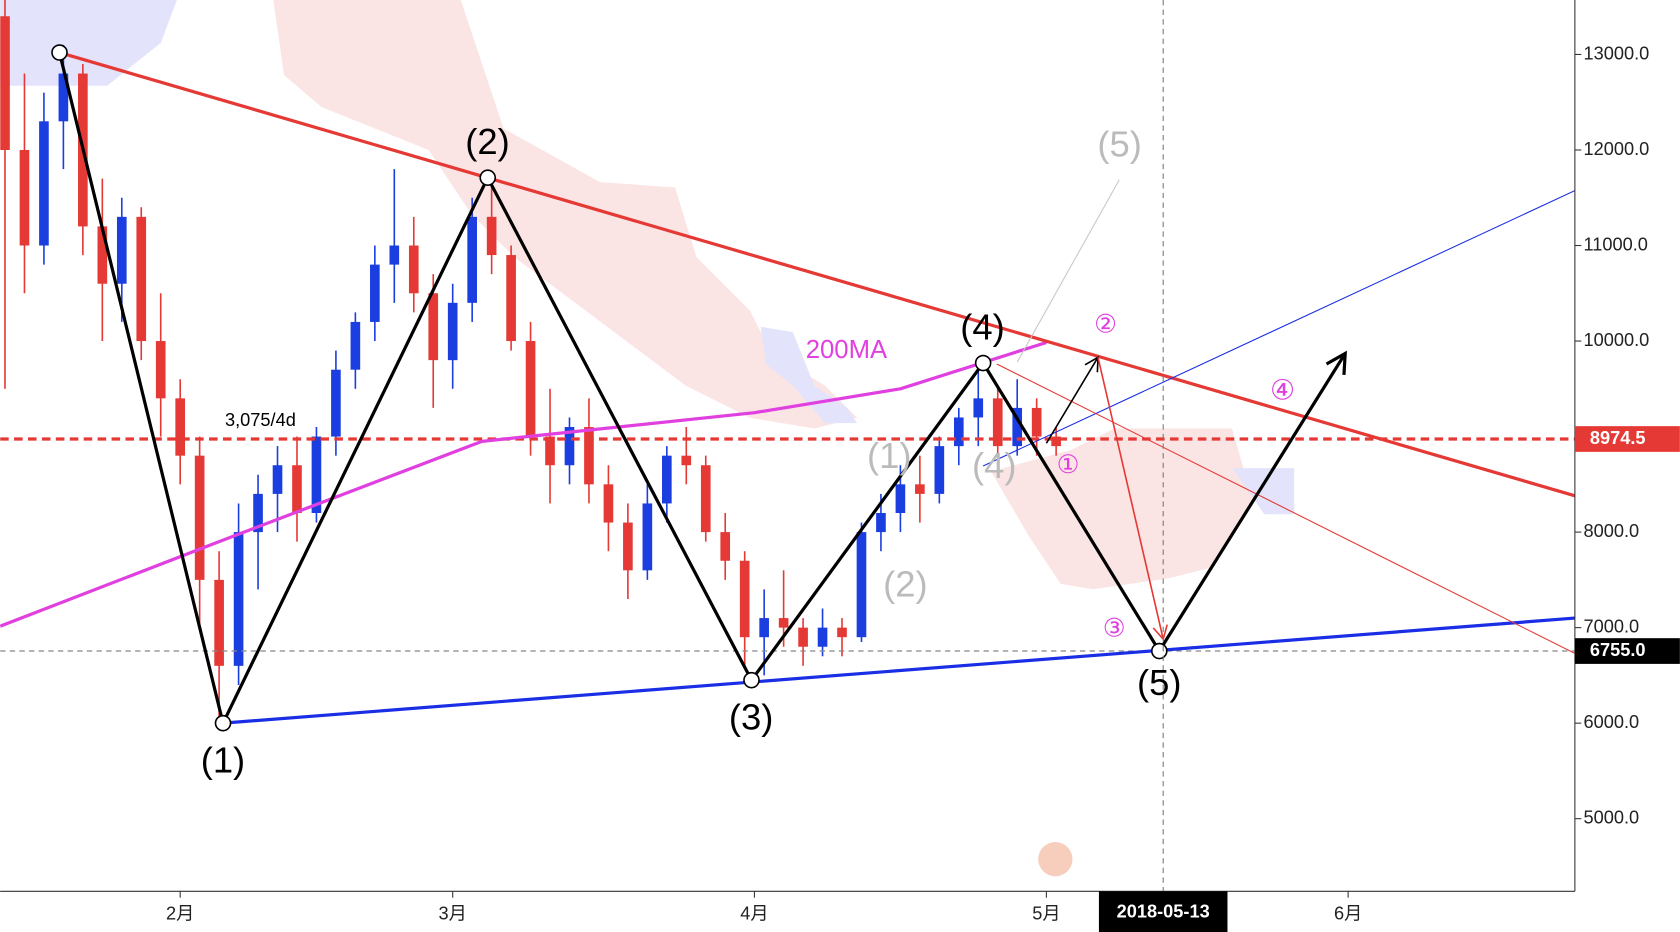 The height and width of the screenshot is (932, 1680). What do you see at coordinates (1336, 362) in the screenshot?
I see `arrow-head` at bounding box center [1336, 362].